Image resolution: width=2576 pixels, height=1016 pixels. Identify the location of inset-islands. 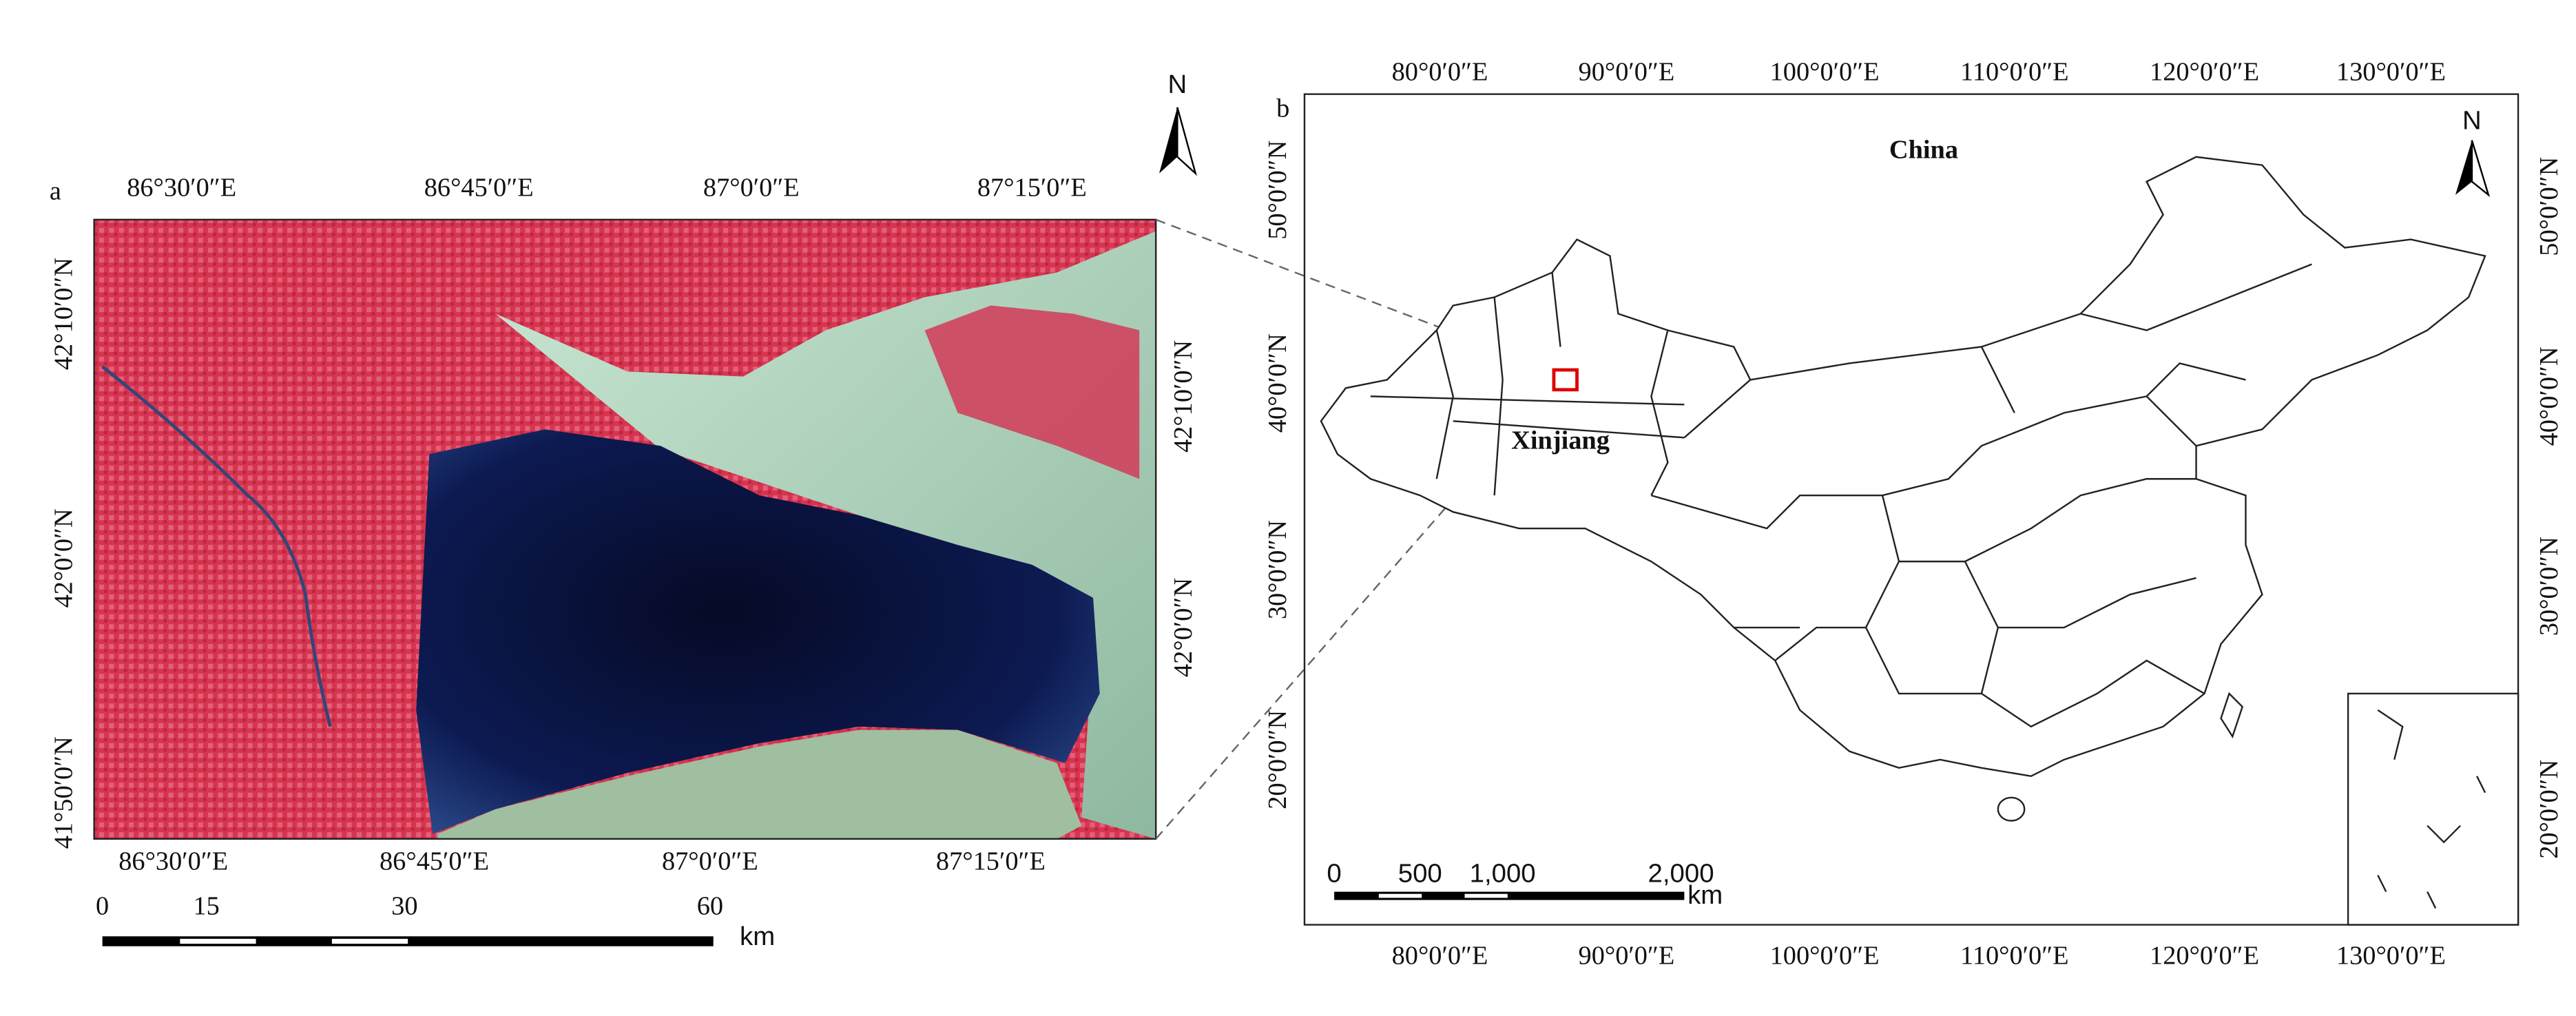
(2431, 809).